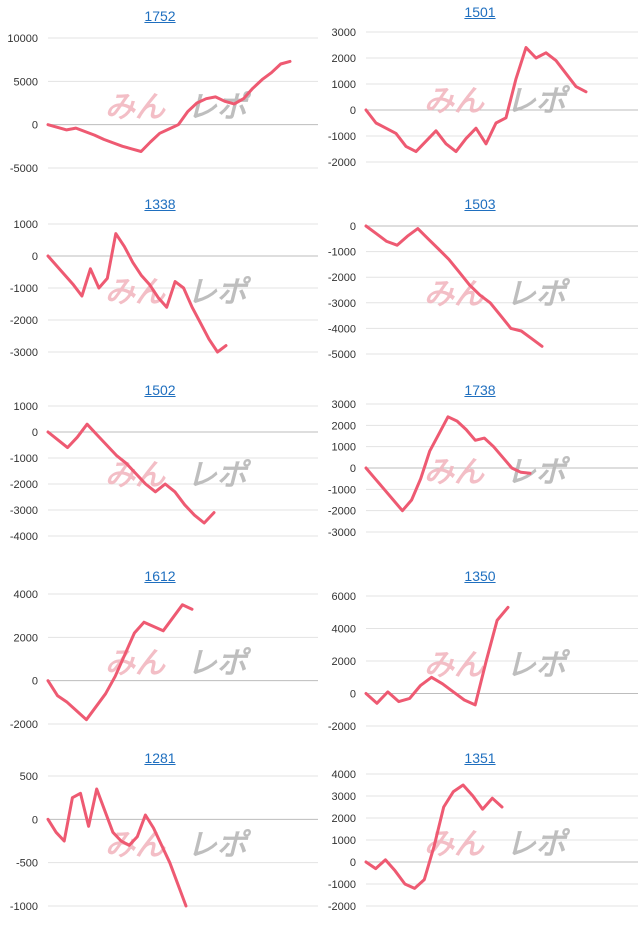 The image size is (640, 936). I want to click on chart-title-link: 1350, so click(480, 576).